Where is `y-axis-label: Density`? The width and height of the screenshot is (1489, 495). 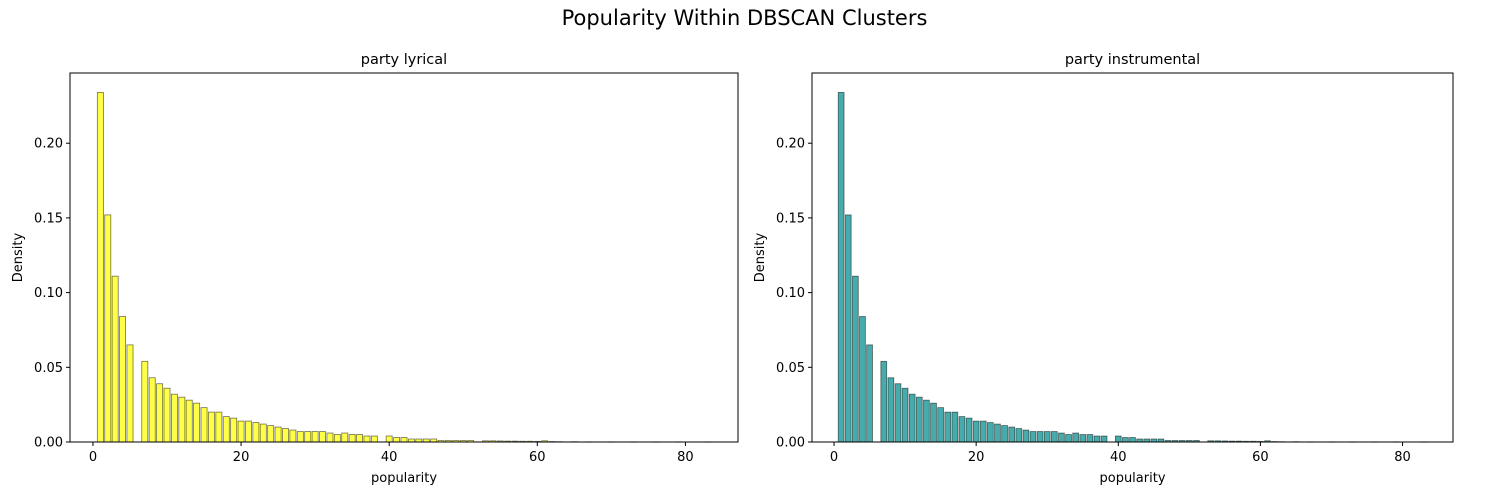 y-axis-label: Density is located at coordinates (760, 257).